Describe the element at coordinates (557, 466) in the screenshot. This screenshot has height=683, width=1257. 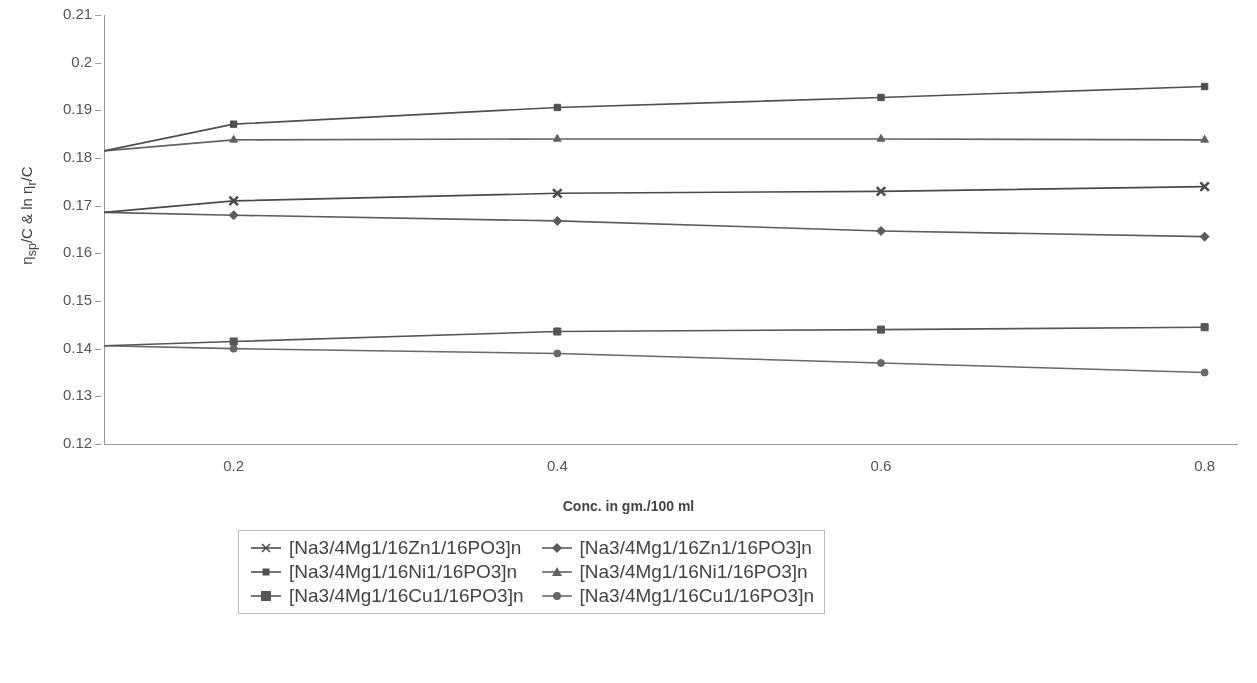
I see `x-tick-label: 0.4` at that location.